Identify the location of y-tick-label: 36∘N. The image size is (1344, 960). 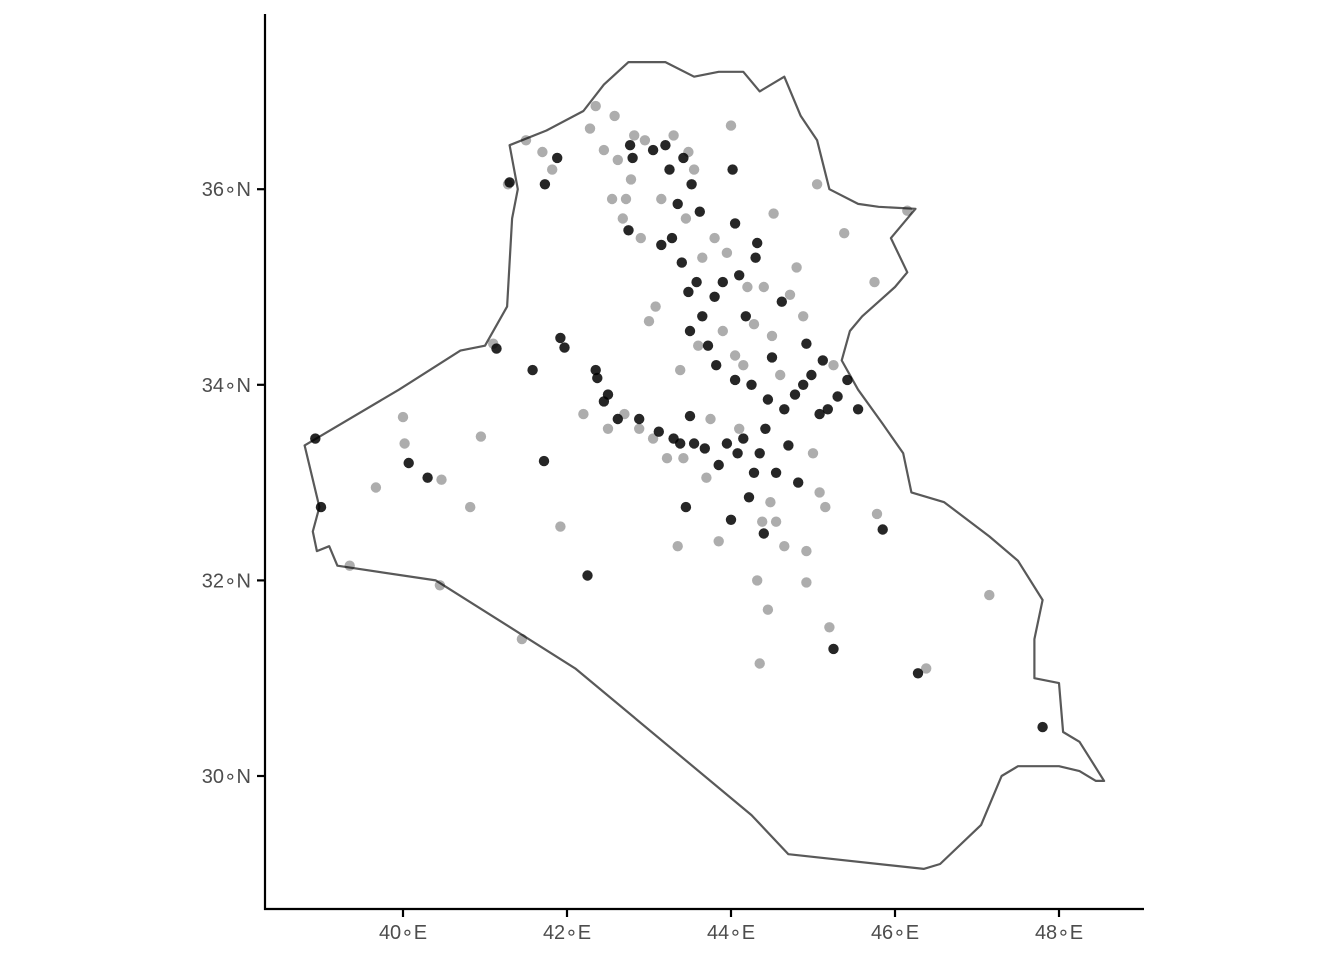
(226, 190).